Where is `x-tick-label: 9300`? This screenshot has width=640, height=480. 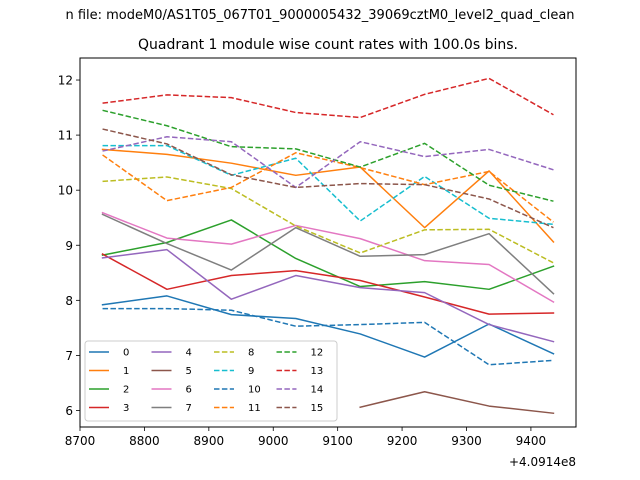
x-tick-label: 9300 is located at coordinates (466, 441).